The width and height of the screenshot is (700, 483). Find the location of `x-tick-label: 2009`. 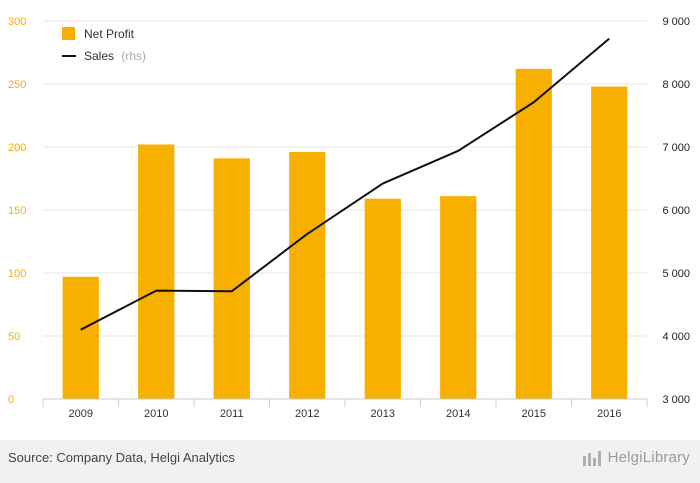

x-tick-label: 2009 is located at coordinates (81, 414).